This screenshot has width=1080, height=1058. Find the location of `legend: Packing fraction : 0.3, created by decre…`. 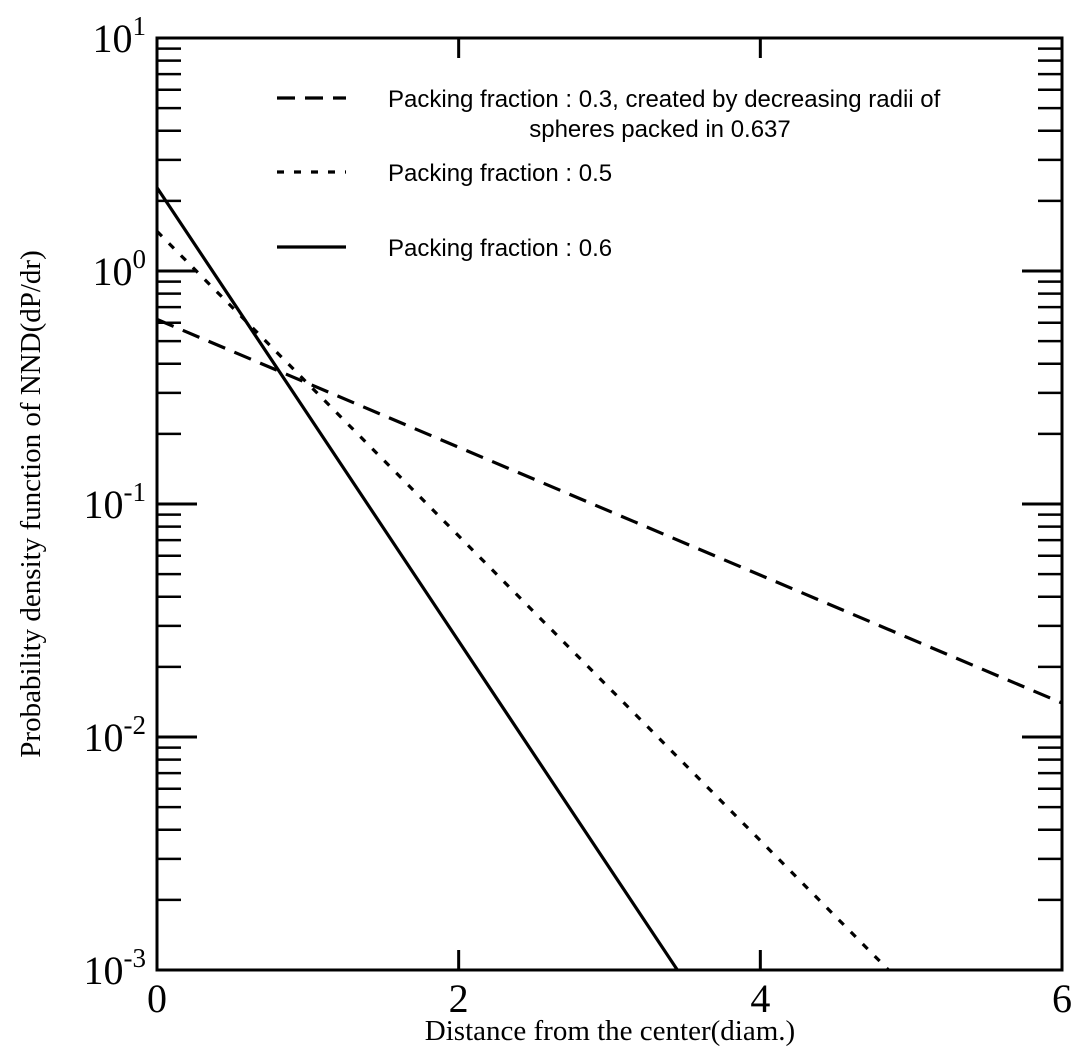

legend: Packing fraction : 0.3, created by decre… is located at coordinates (609, 174).